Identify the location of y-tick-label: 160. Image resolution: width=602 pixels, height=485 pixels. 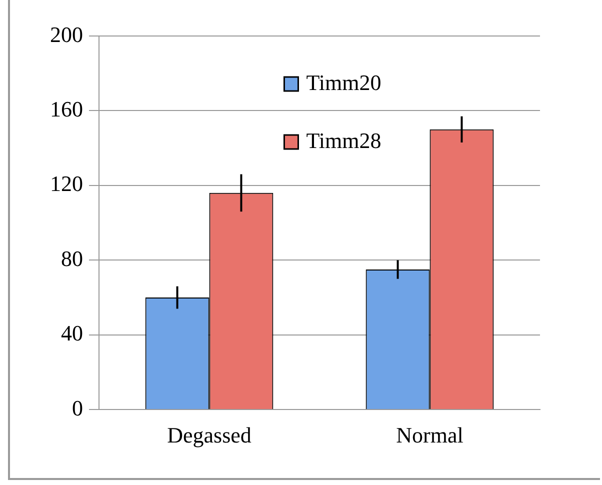
(66, 109).